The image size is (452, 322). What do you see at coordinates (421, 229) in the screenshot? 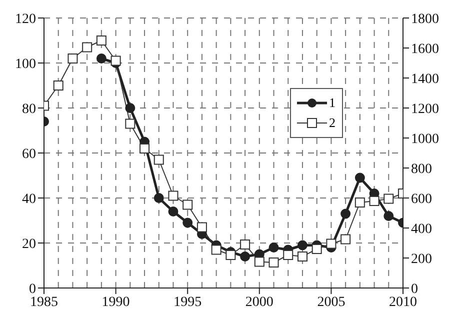
I see `y2-tick-label: 400` at bounding box center [421, 229].